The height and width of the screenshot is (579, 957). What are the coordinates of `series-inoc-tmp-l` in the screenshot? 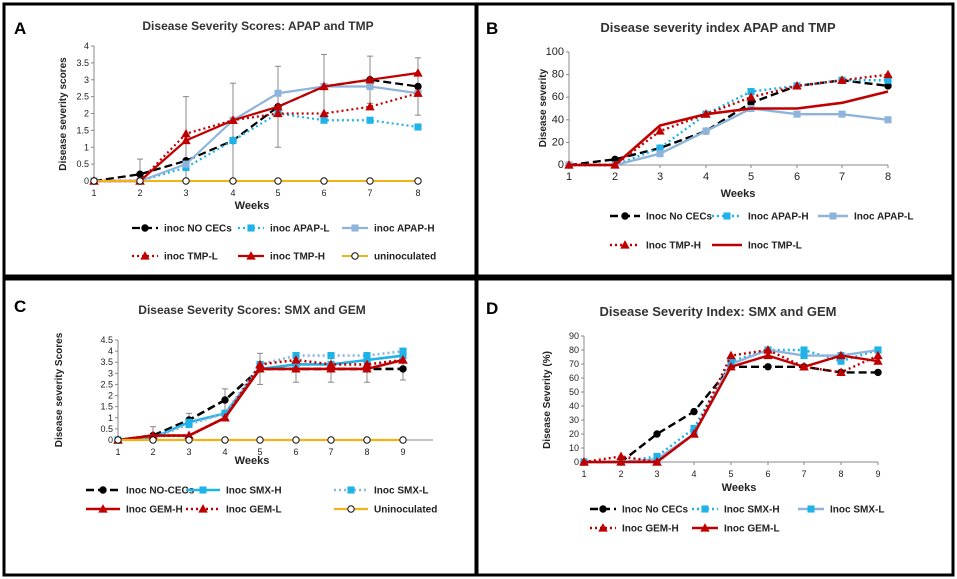 It's located at (729, 128).